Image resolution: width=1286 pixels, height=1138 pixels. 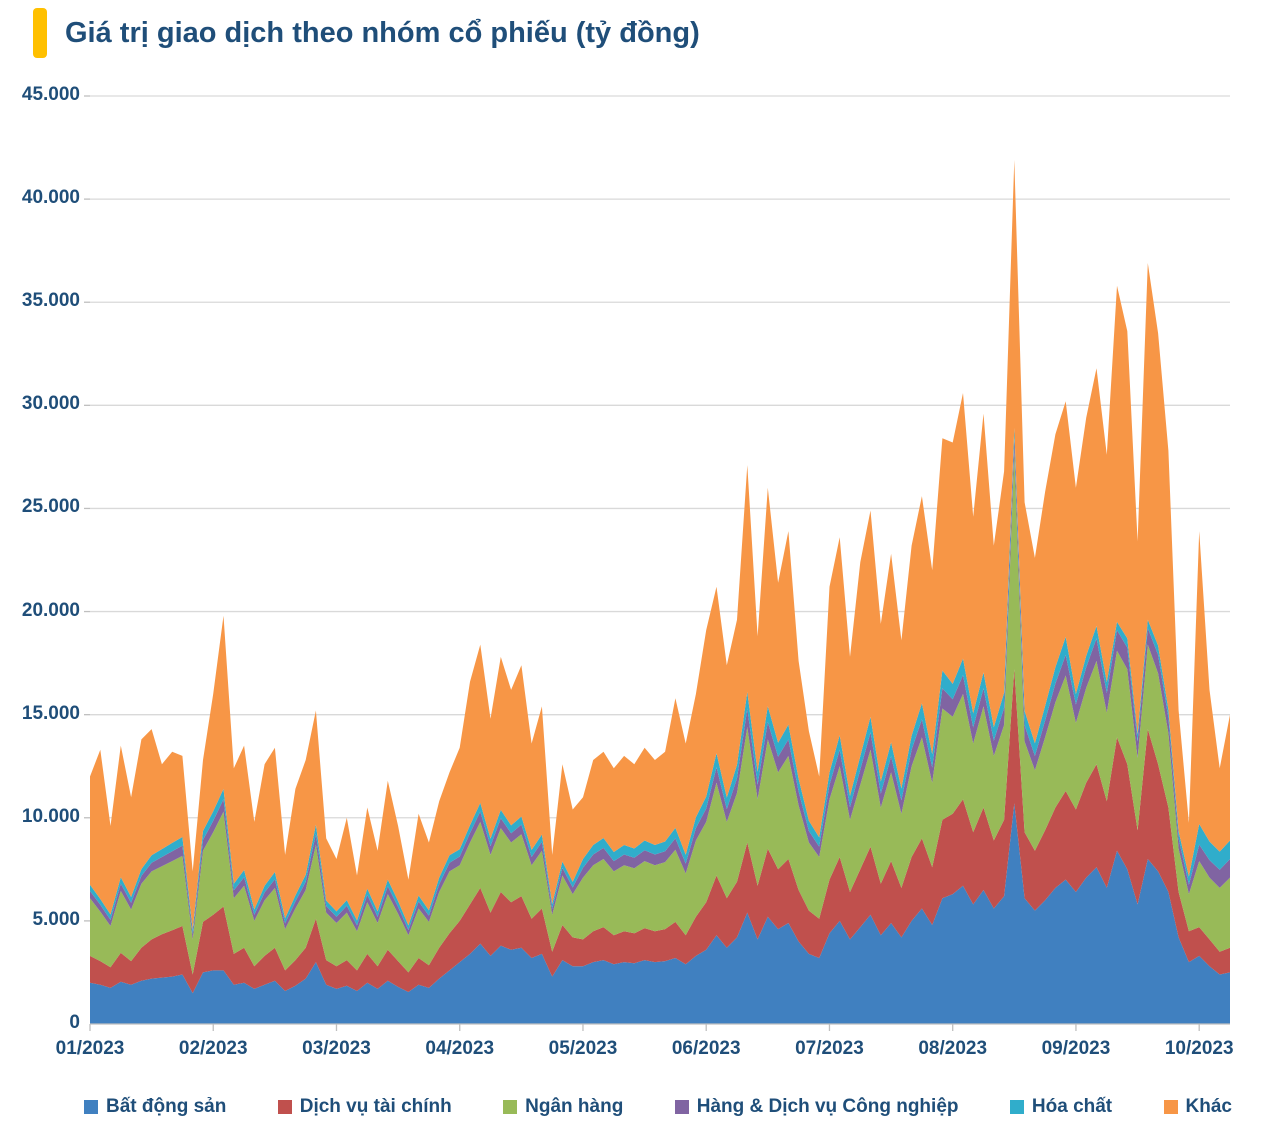 I want to click on x-tick-label: 09/2023, so click(x=1076, y=1048).